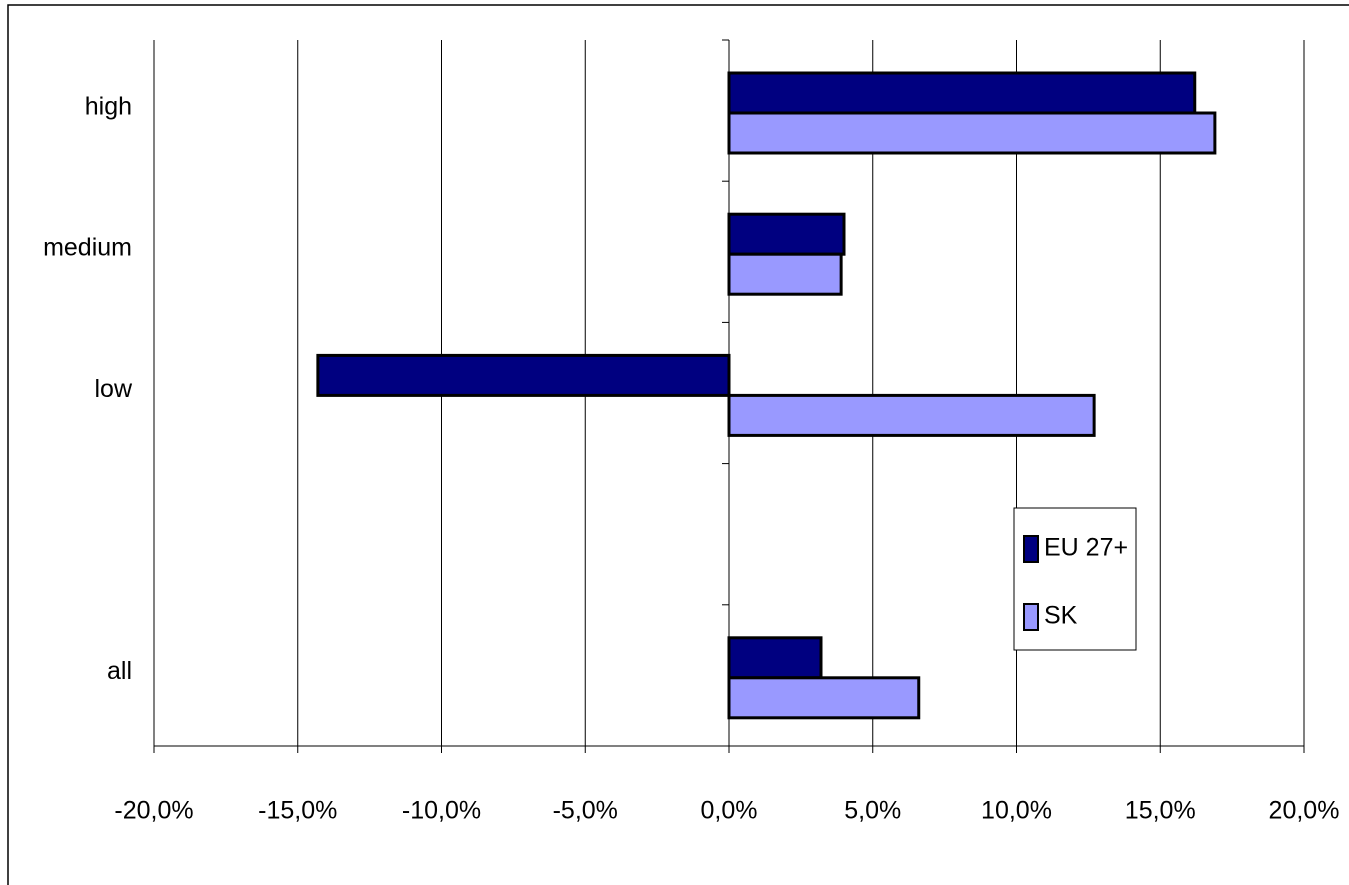 The width and height of the screenshot is (1349, 885). I want to click on legend-label: EU 27+, so click(1086, 548).